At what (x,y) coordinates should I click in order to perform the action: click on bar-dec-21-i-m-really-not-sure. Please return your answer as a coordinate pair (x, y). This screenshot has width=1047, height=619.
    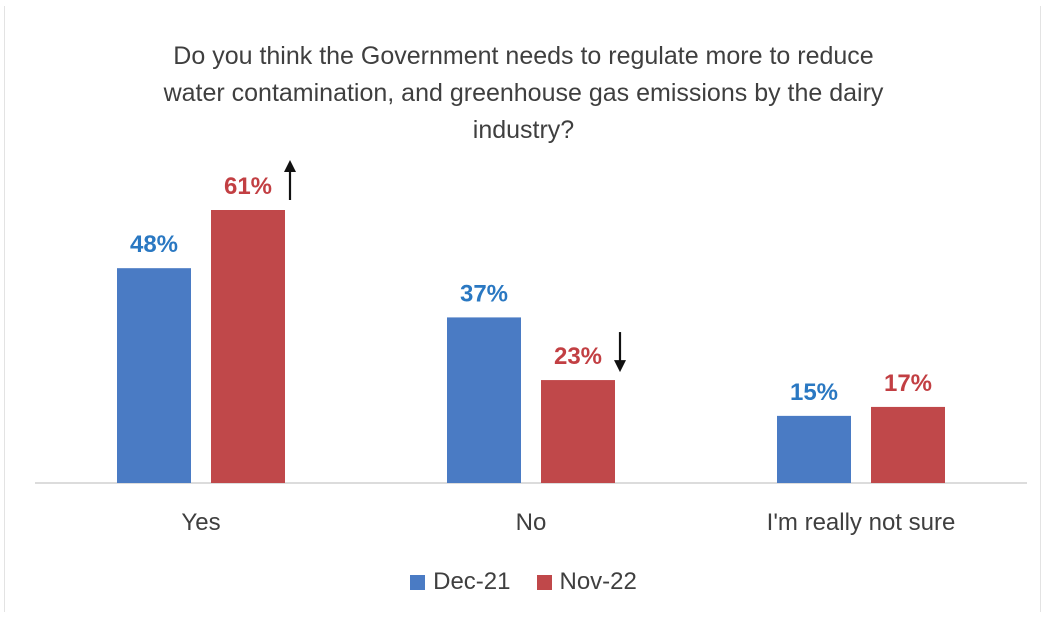
    Looking at the image, I should click on (814, 449).